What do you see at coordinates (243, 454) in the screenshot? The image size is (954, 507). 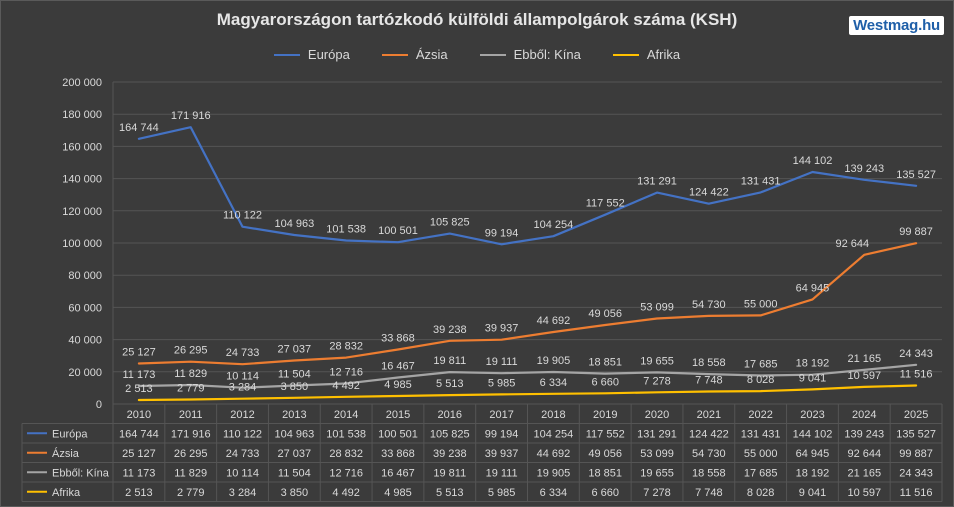 I see `table-cell: 24 733` at bounding box center [243, 454].